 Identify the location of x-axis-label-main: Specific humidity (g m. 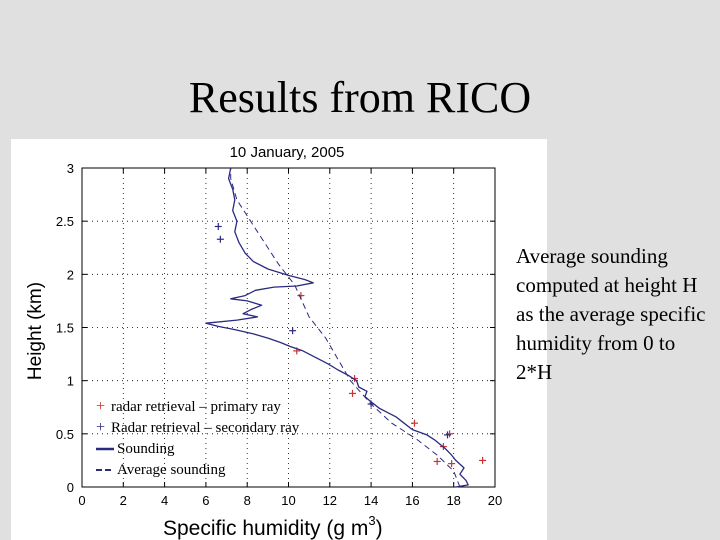
(265, 528).